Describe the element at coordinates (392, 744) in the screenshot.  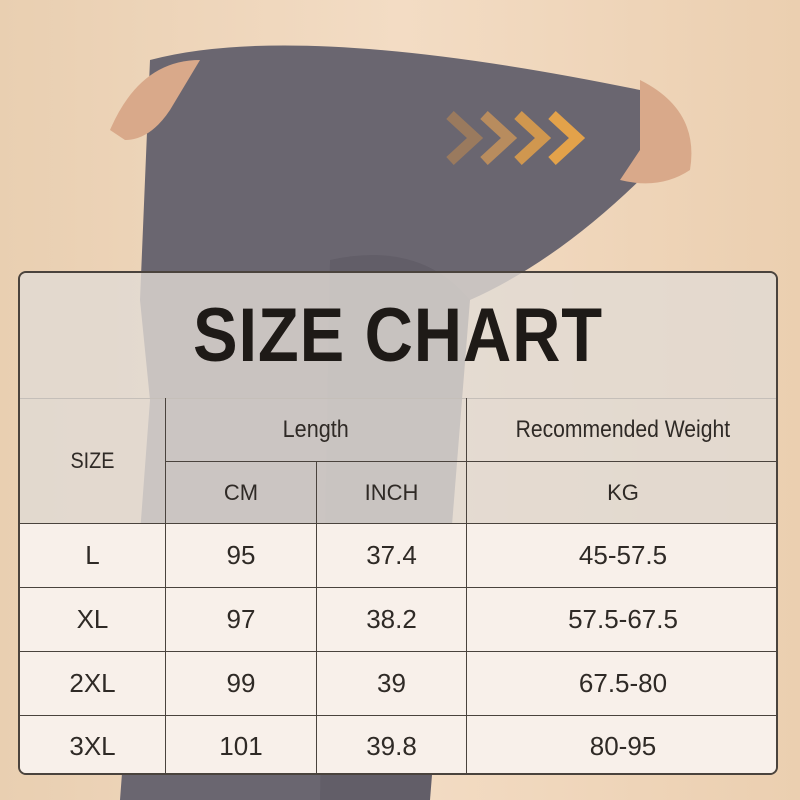
I see `cell-inch: 39.8` at that location.